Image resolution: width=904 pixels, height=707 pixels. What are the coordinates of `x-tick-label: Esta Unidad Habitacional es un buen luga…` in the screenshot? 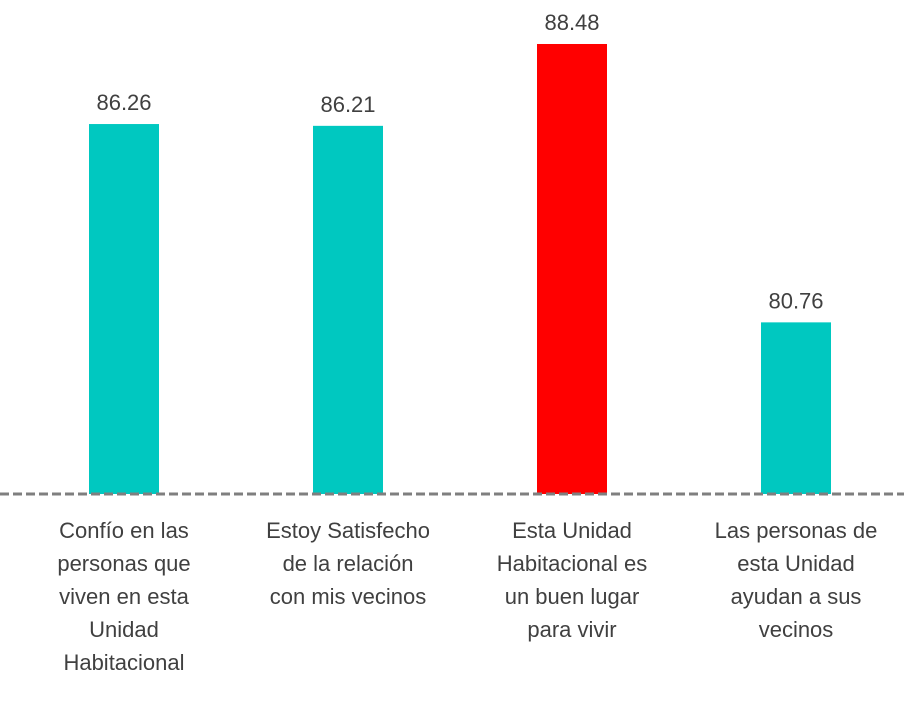 It's located at (572, 580).